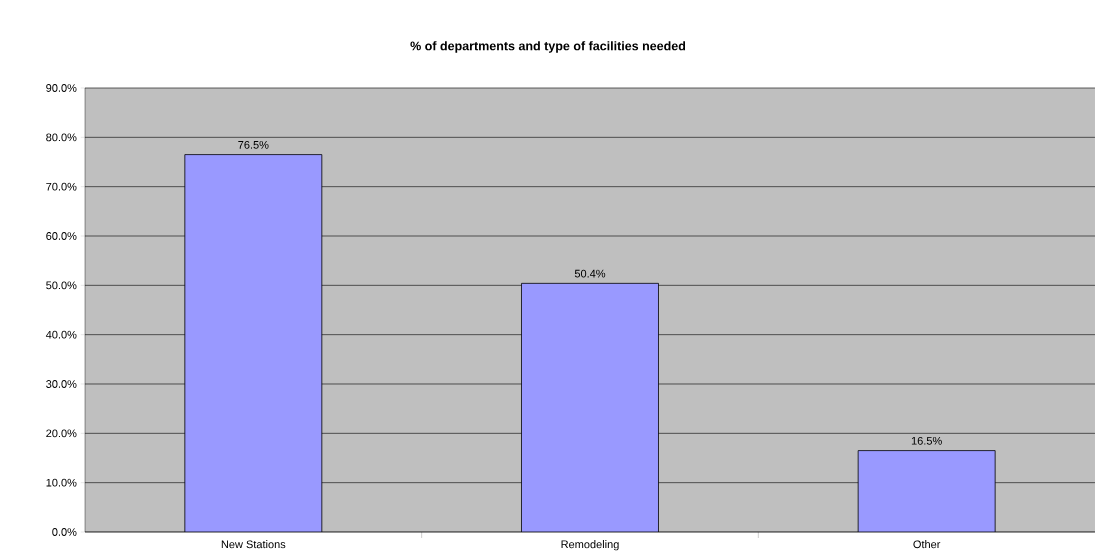 The image size is (1096, 554). What do you see at coordinates (64, 532) in the screenshot?
I see `y-tick-label: 0.0%` at bounding box center [64, 532].